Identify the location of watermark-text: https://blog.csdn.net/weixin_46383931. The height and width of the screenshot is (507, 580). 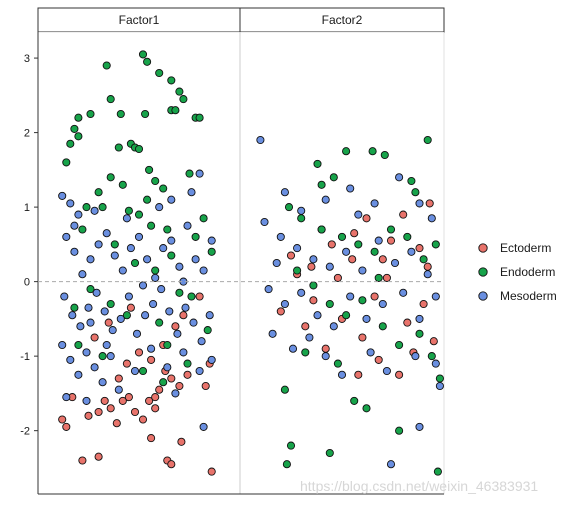
(419, 486).